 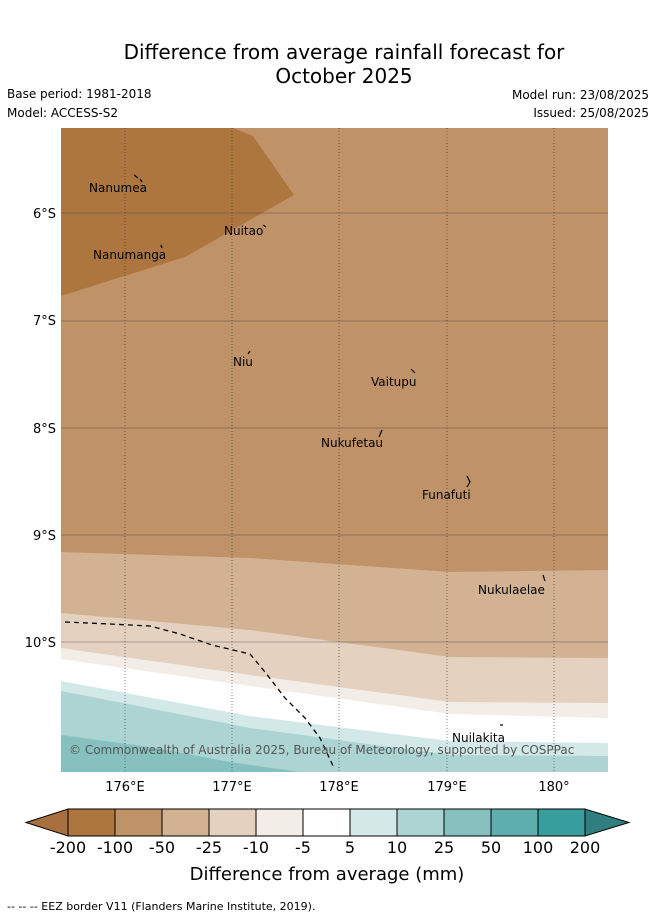 I want to click on colorbar-tick-label: 10, so click(x=397, y=847).